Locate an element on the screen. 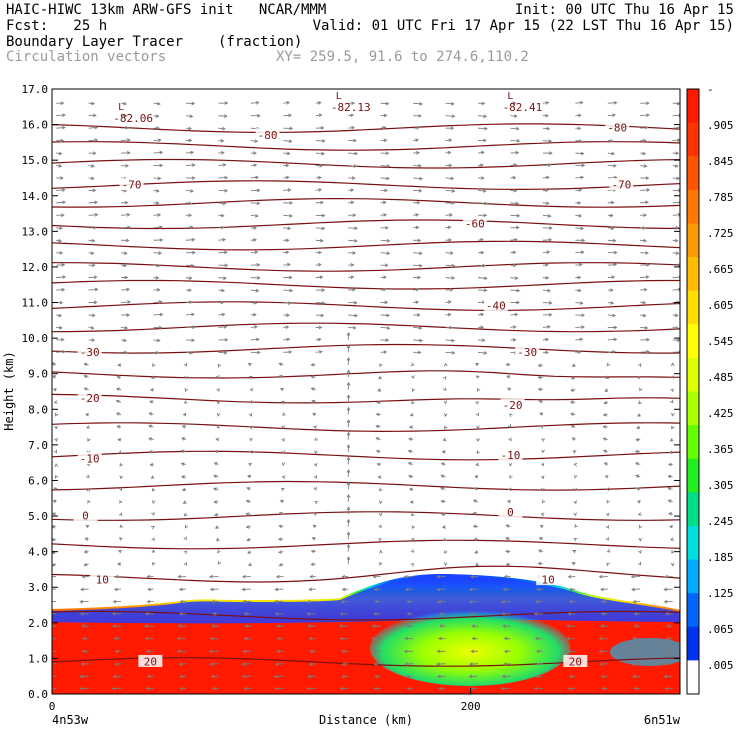  colorbar-label: .665 is located at coordinates (720, 269).